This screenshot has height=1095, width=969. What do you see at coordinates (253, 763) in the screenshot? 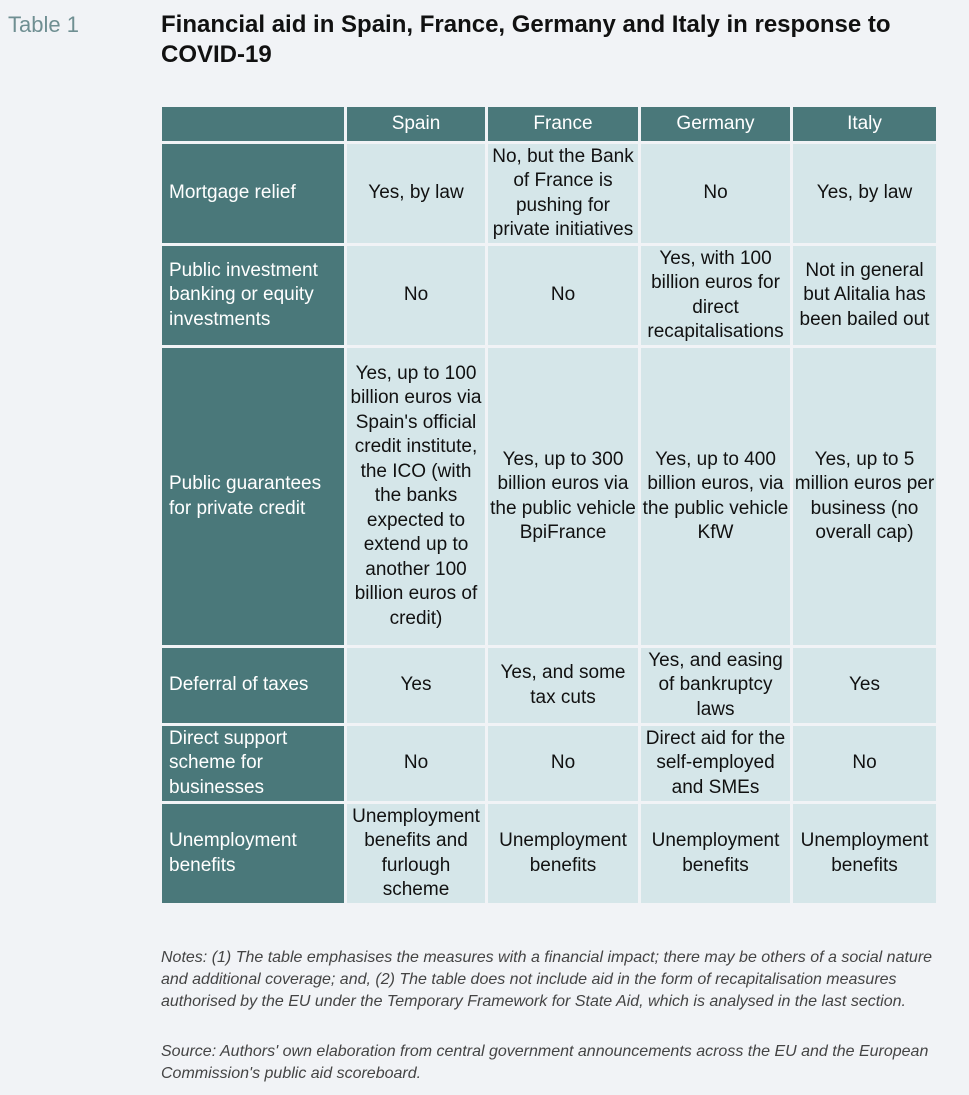
I see `row-label: Direct support scheme for businesses` at bounding box center [253, 763].